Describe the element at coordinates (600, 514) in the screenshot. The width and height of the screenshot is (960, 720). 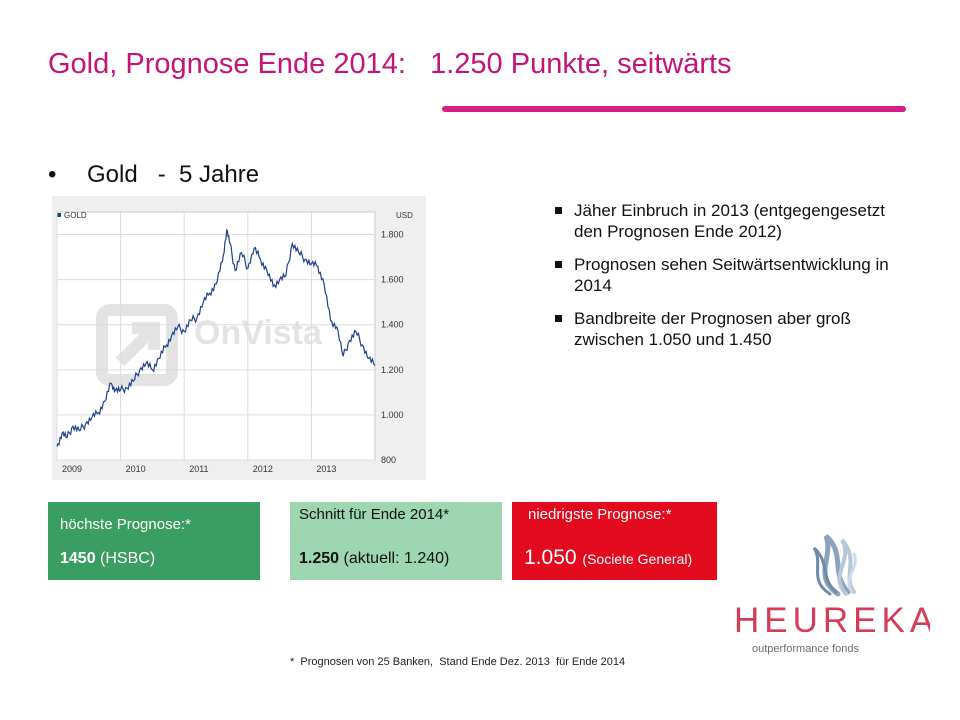
I see `lowest-forecast-label: niedrigste Prognose:*` at that location.